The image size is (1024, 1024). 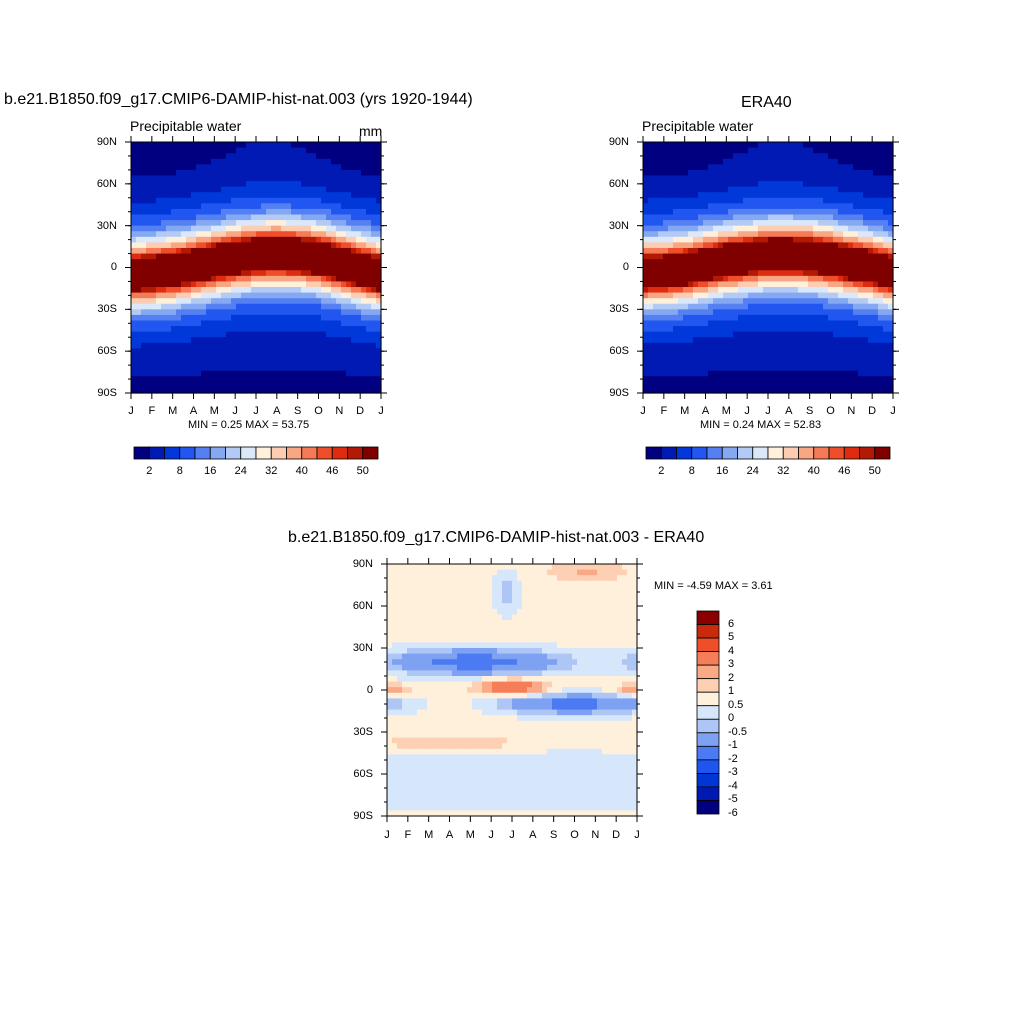 I want to click on panel2-subtitle: Precipitable water, so click(x=698, y=126).